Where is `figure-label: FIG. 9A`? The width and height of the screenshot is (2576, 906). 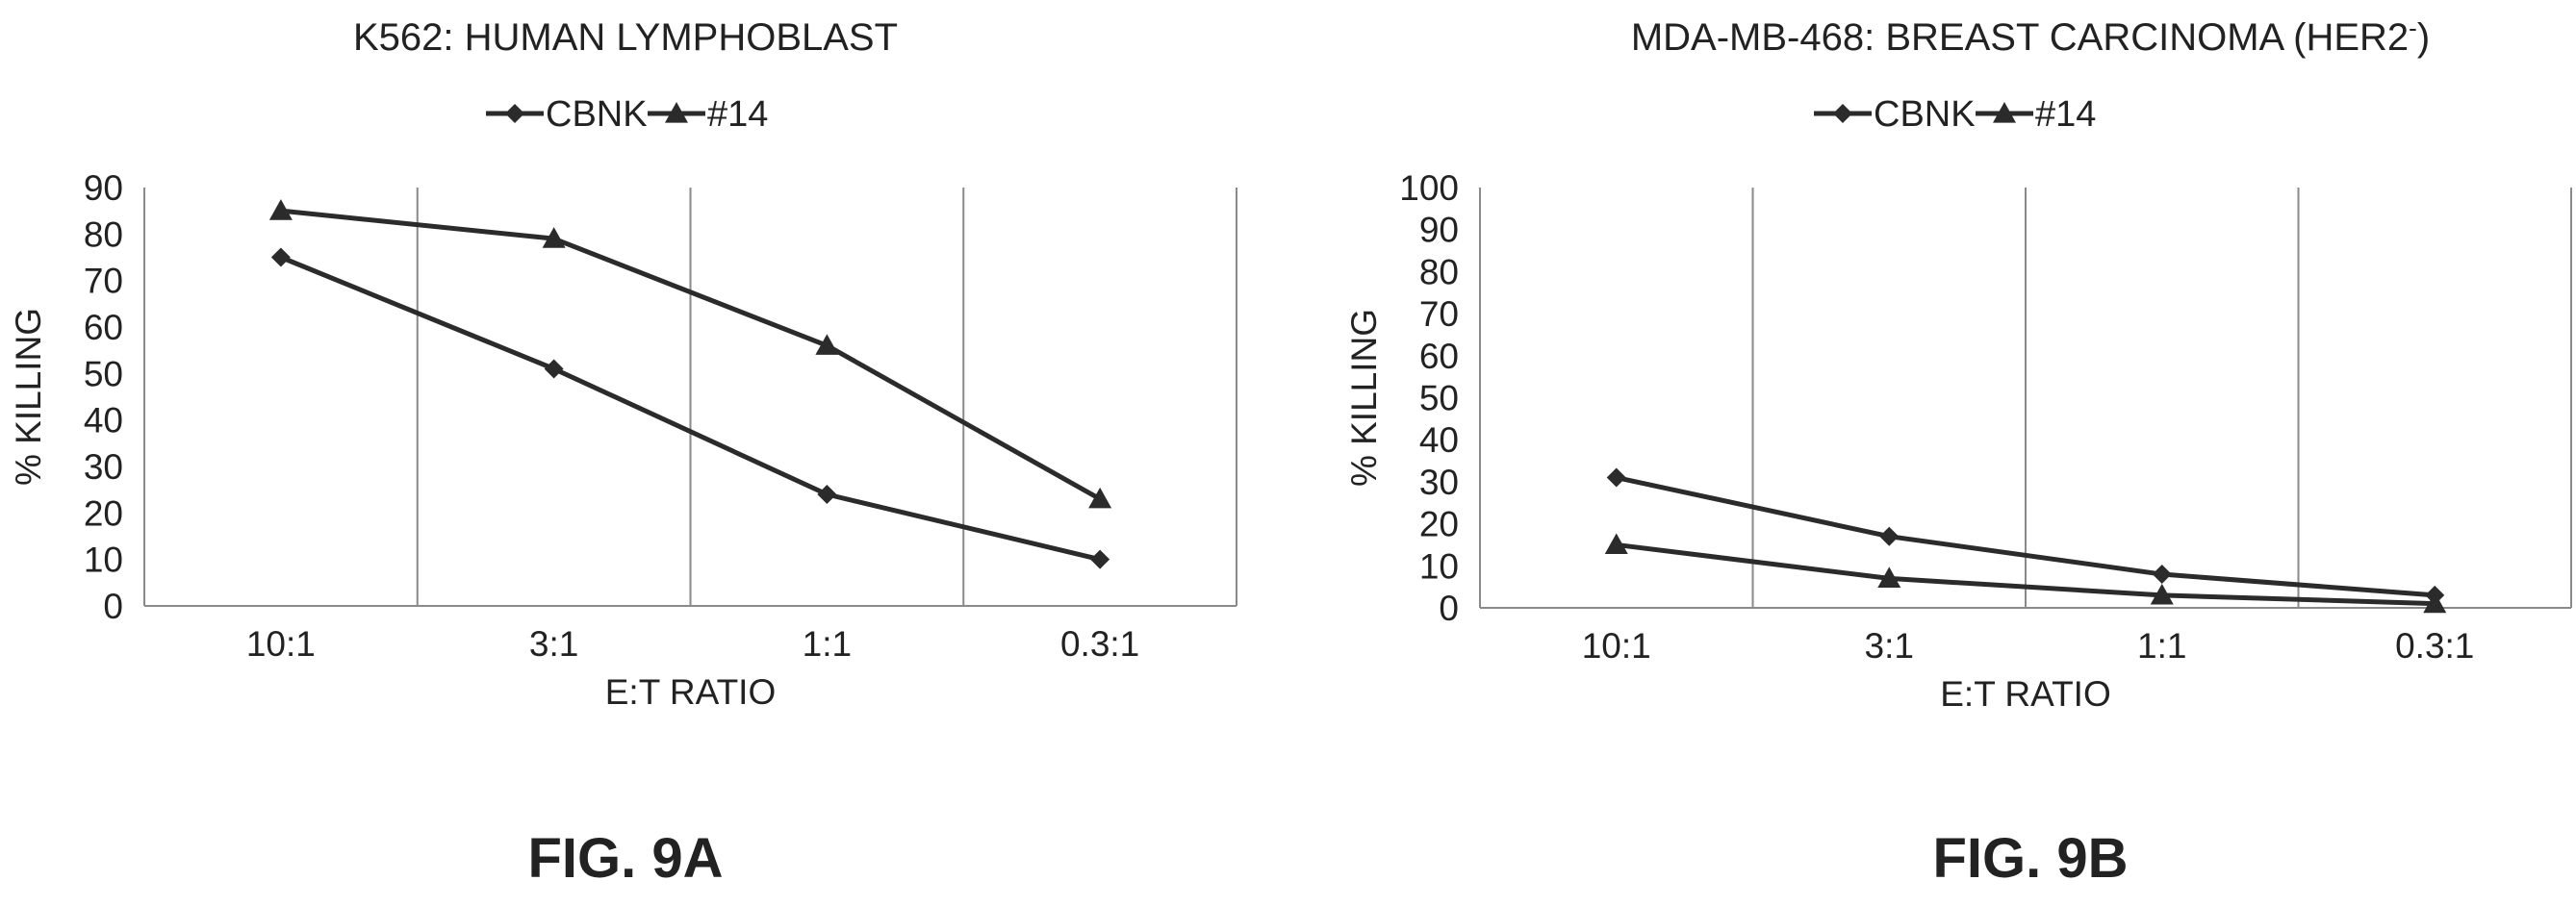 figure-label: FIG. 9A is located at coordinates (625, 858).